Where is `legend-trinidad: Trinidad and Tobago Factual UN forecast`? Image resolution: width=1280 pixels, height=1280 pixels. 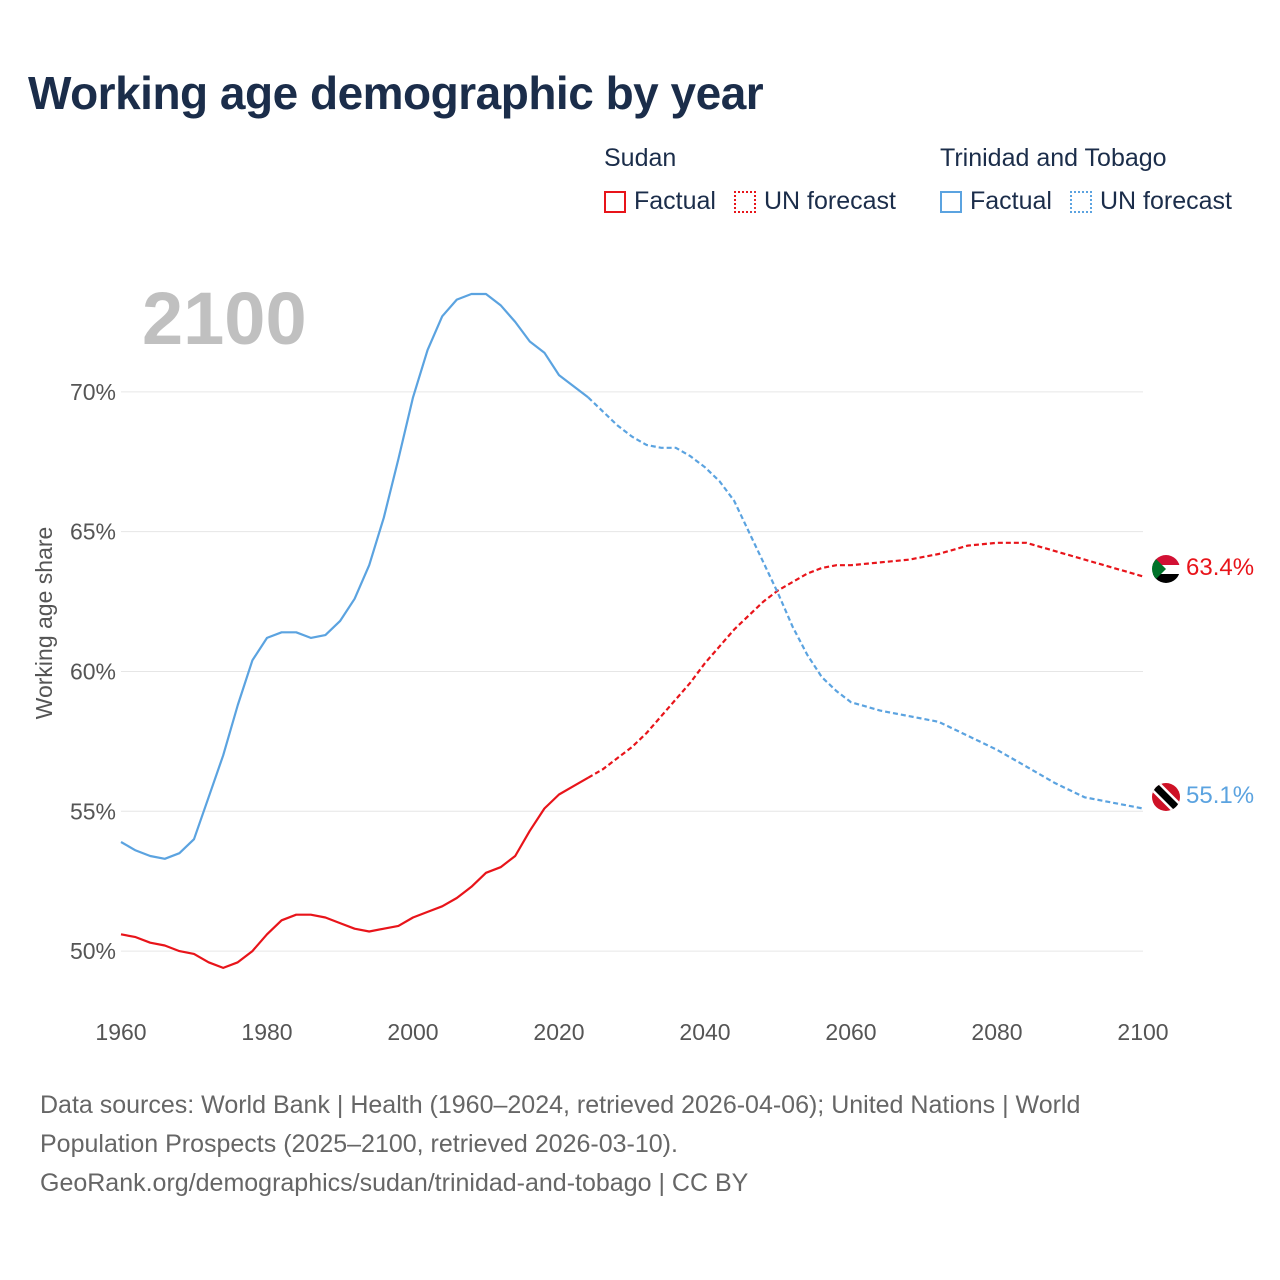
legend-trinidad: Trinidad and Tobago Factual UN forecast is located at coordinates (1092, 180).